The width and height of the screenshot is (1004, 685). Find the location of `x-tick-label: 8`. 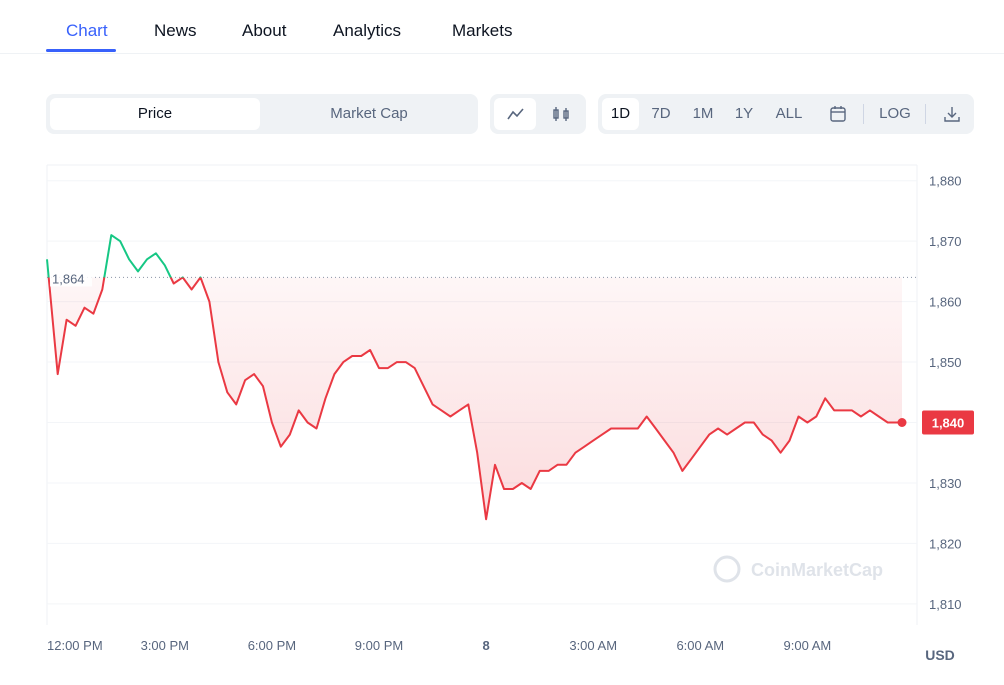

x-tick-label: 8 is located at coordinates (485, 645).